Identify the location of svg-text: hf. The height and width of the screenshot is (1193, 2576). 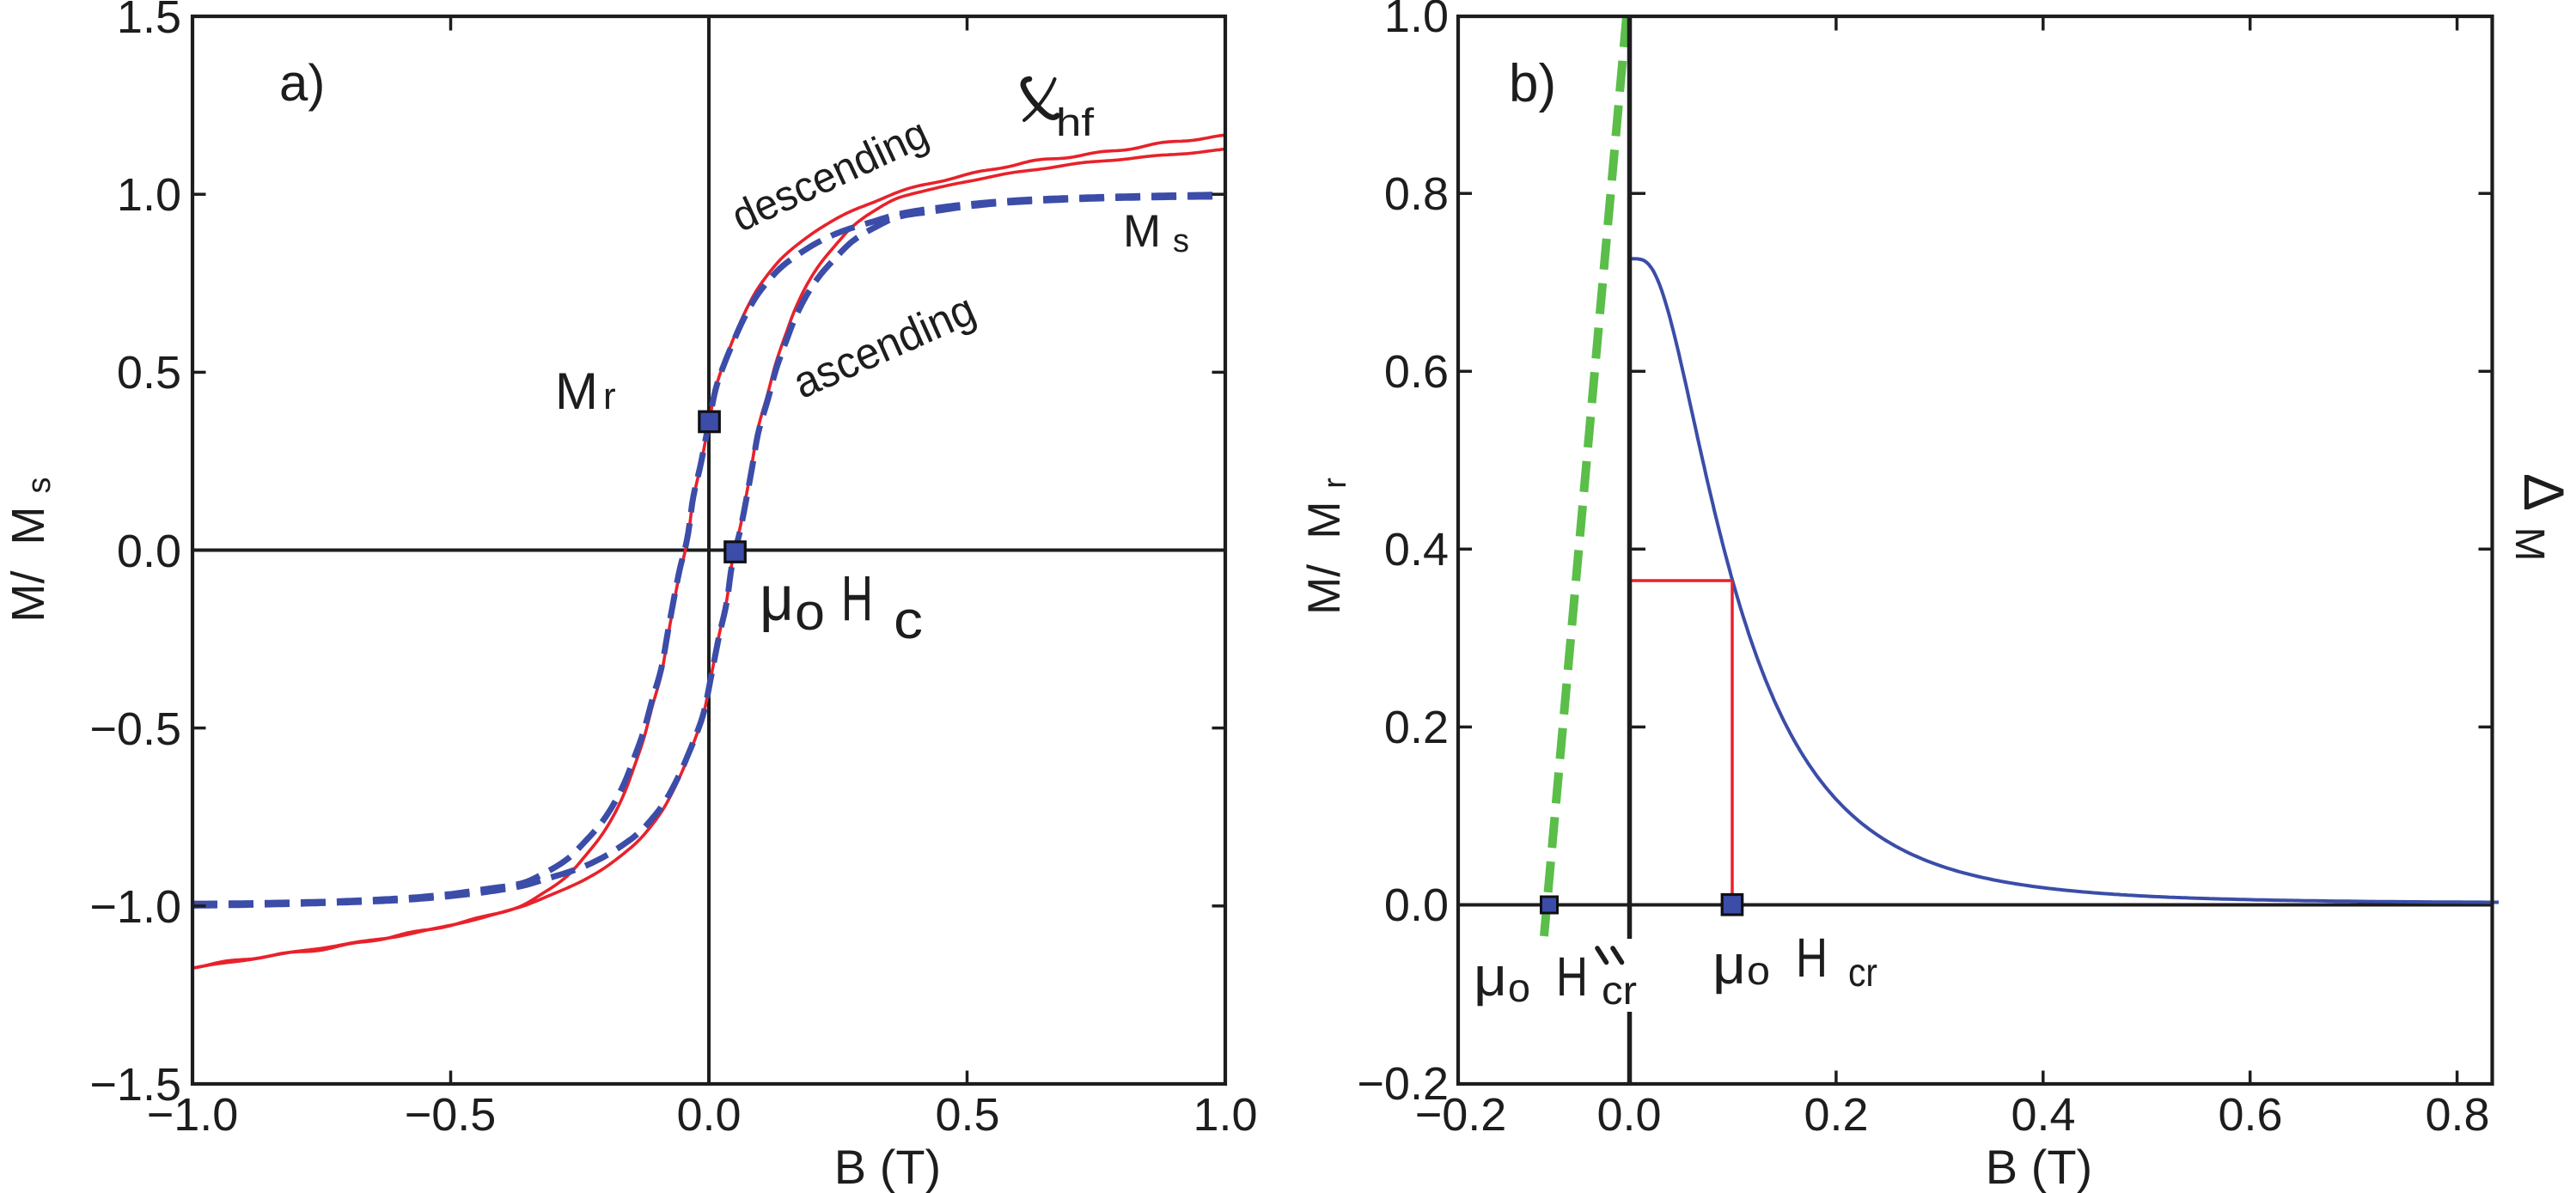
(1075, 122).